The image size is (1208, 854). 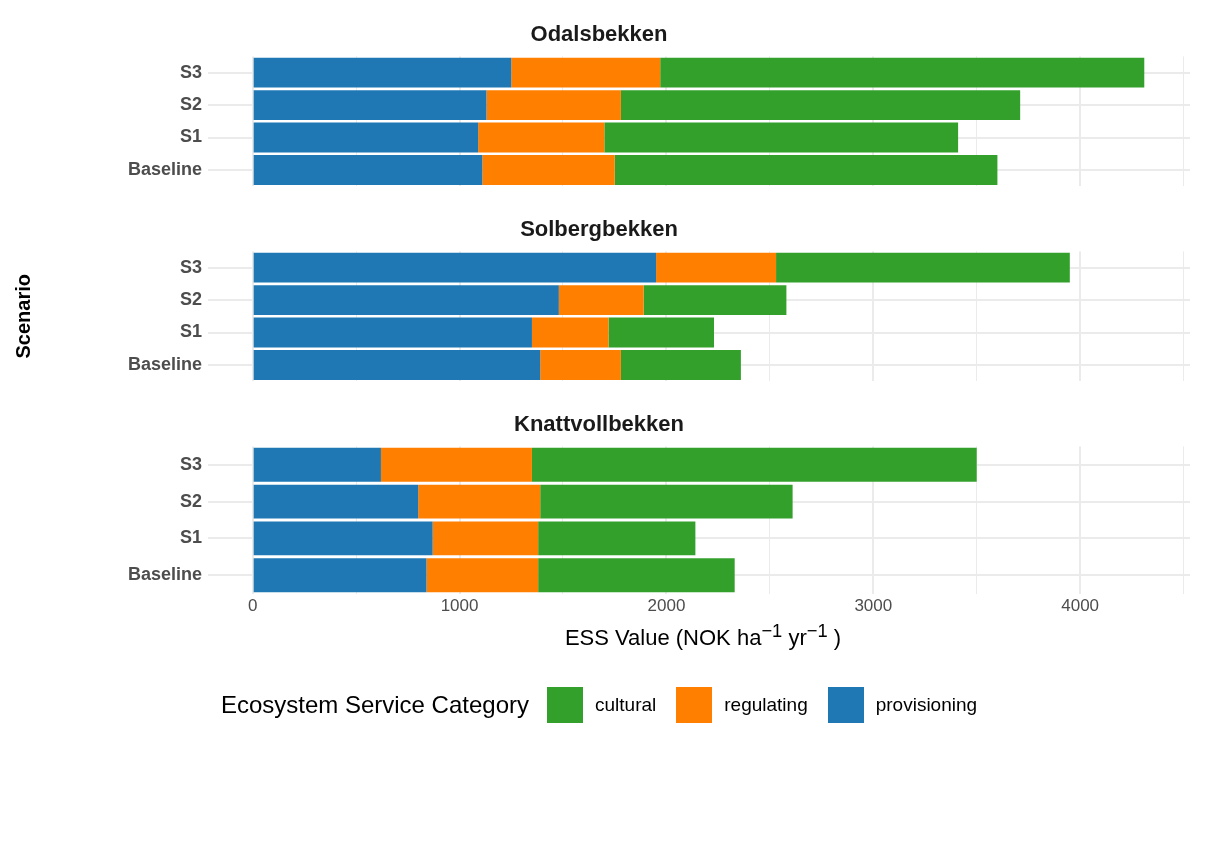 What do you see at coordinates (599, 229) in the screenshot?
I see `chart-title: Solbergbekken` at bounding box center [599, 229].